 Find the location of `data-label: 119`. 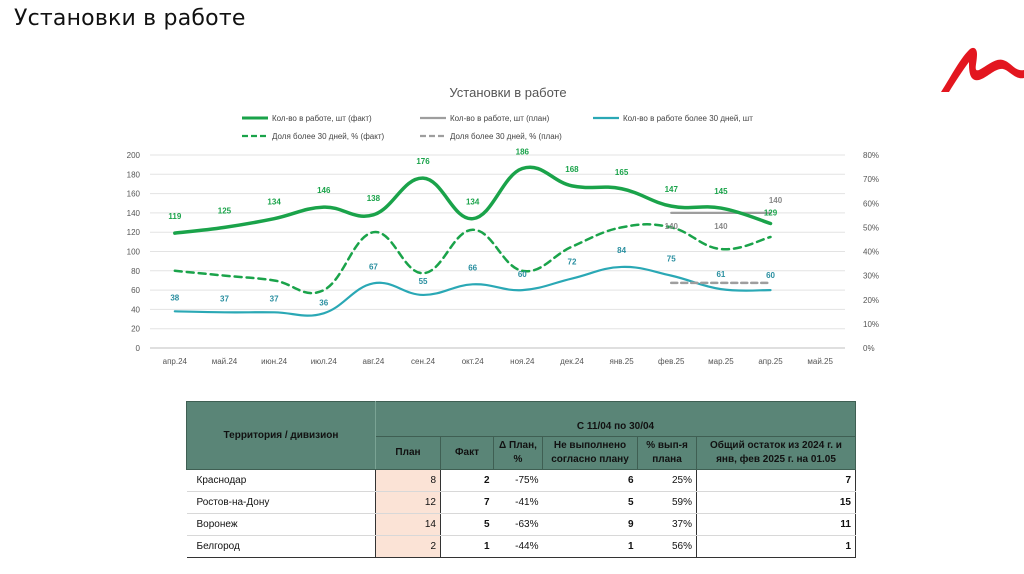

data-label: 119 is located at coordinates (174, 216).